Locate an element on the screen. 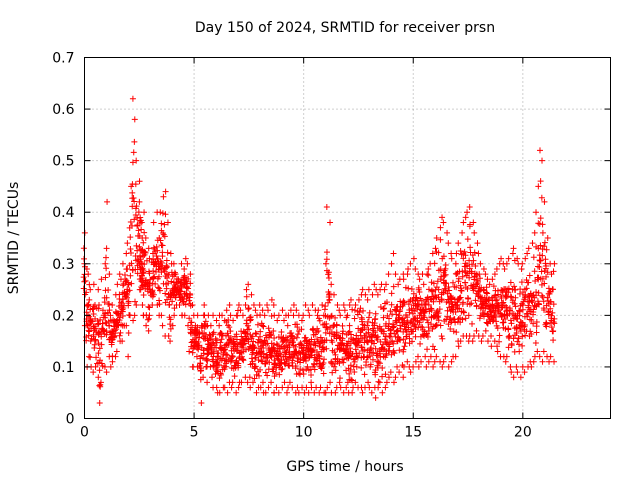 Image resolution: width=640 pixels, height=480 pixels. y-tick-label: 0.3 is located at coordinates (63, 265).